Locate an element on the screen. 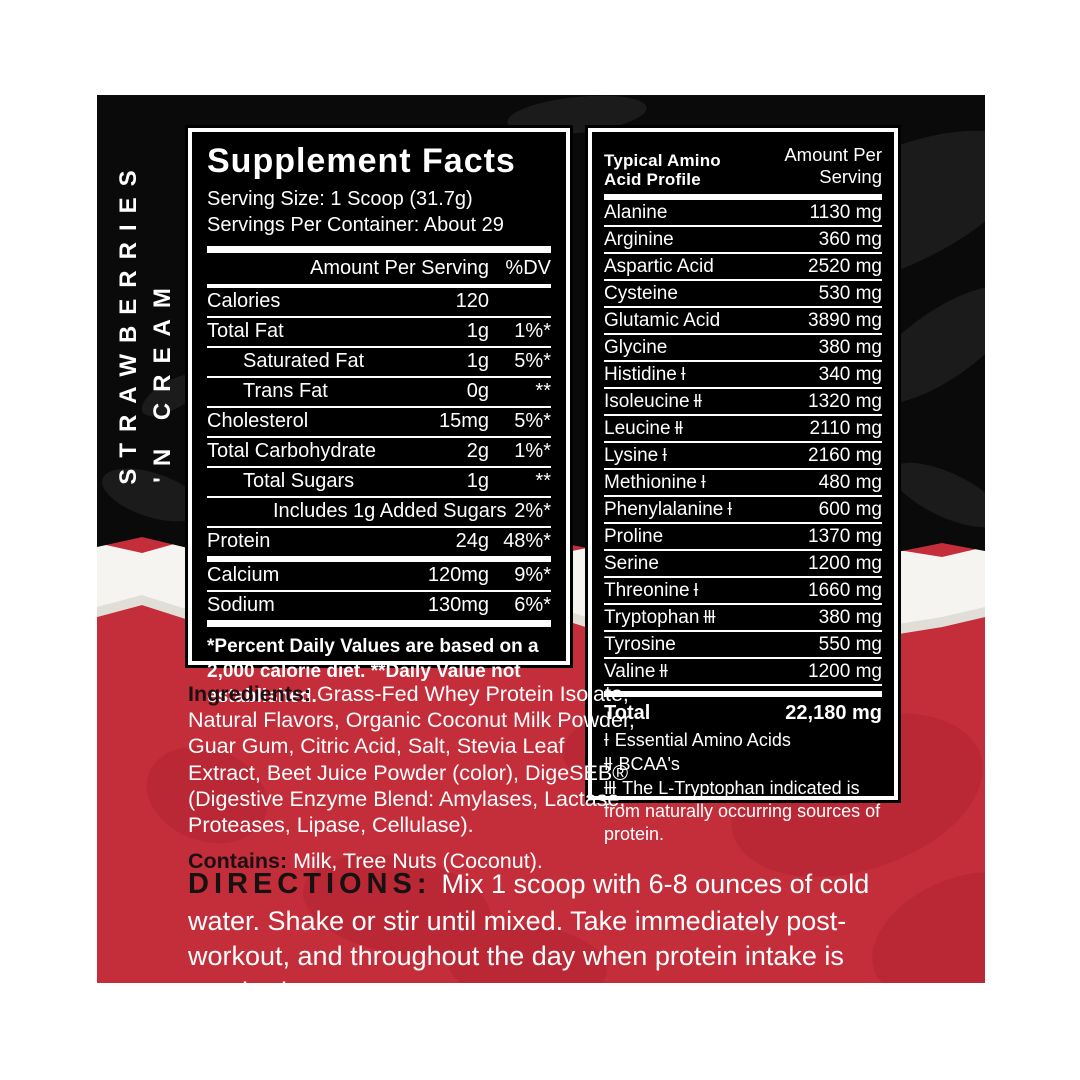 Image resolution: width=1080 pixels, height=1080 pixels. column-headers: Amount Per Serving %DV is located at coordinates (379, 268).